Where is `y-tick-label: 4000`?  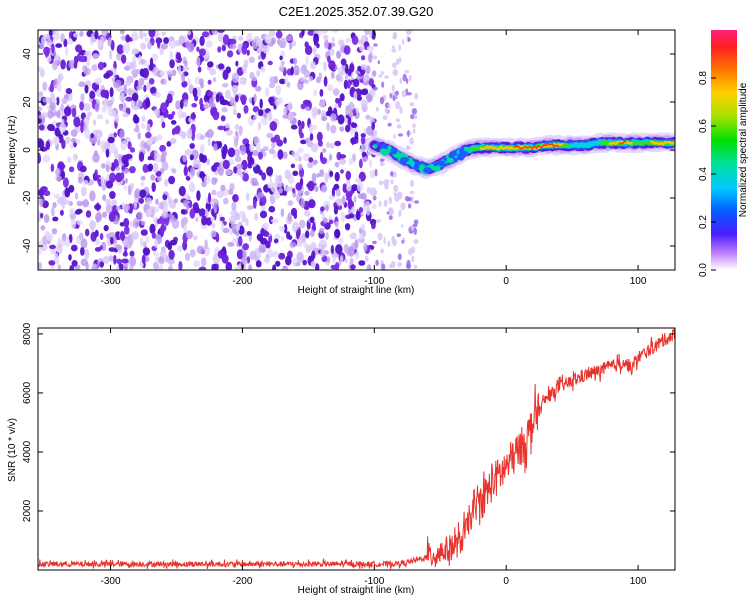 y-tick-label: 4000 is located at coordinates (27, 451).